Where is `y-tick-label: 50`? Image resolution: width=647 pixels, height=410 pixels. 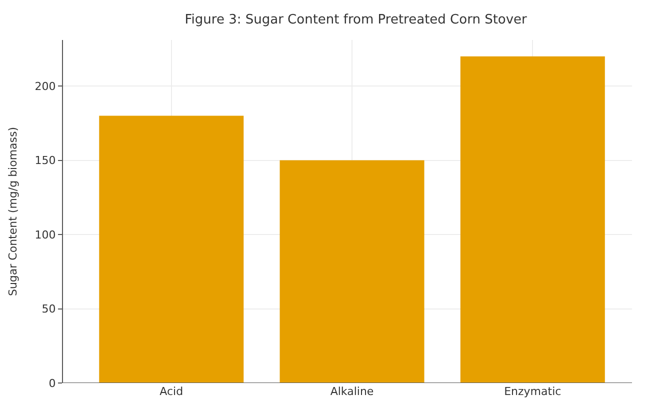
y-tick-label: 50 is located at coordinates (49, 309).